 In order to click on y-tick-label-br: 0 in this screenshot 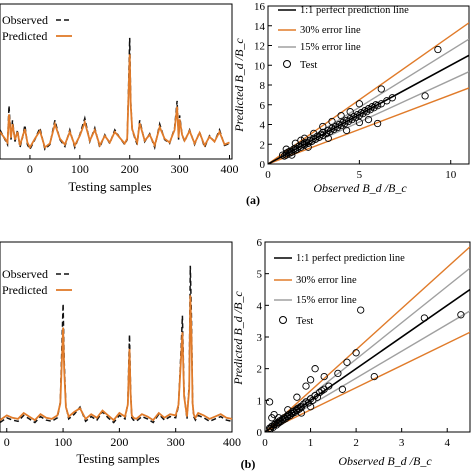, I will do `click(260, 433)`.